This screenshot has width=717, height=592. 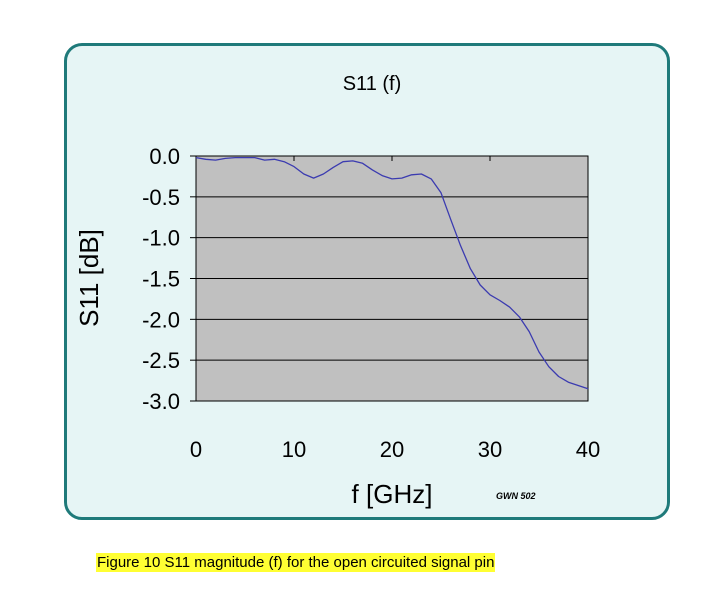 I want to click on y-axis-ticks: 0.0 -0.5 -1.0 -1.5 -2.0 -2.5 -3.0, so click(x=169, y=279).